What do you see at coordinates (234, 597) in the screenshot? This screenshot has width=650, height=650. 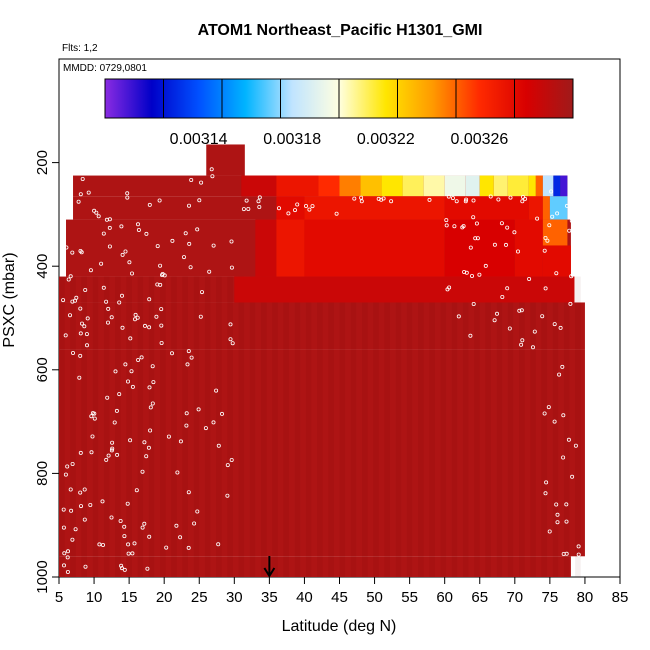 I see `x-tick-label: 30` at bounding box center [234, 597].